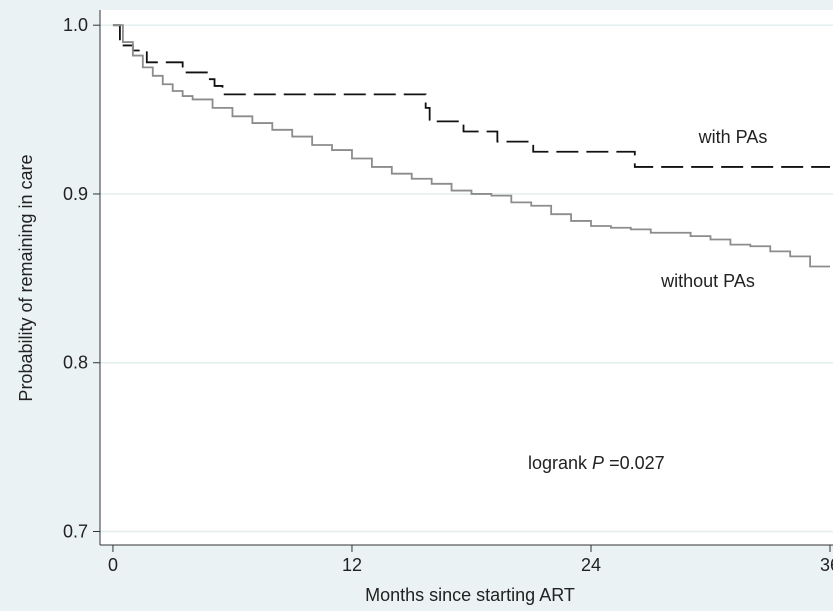 Image resolution: width=833 pixels, height=611 pixels. What do you see at coordinates (75, 25) in the screenshot?
I see `y-tick-label: 1.0` at bounding box center [75, 25].